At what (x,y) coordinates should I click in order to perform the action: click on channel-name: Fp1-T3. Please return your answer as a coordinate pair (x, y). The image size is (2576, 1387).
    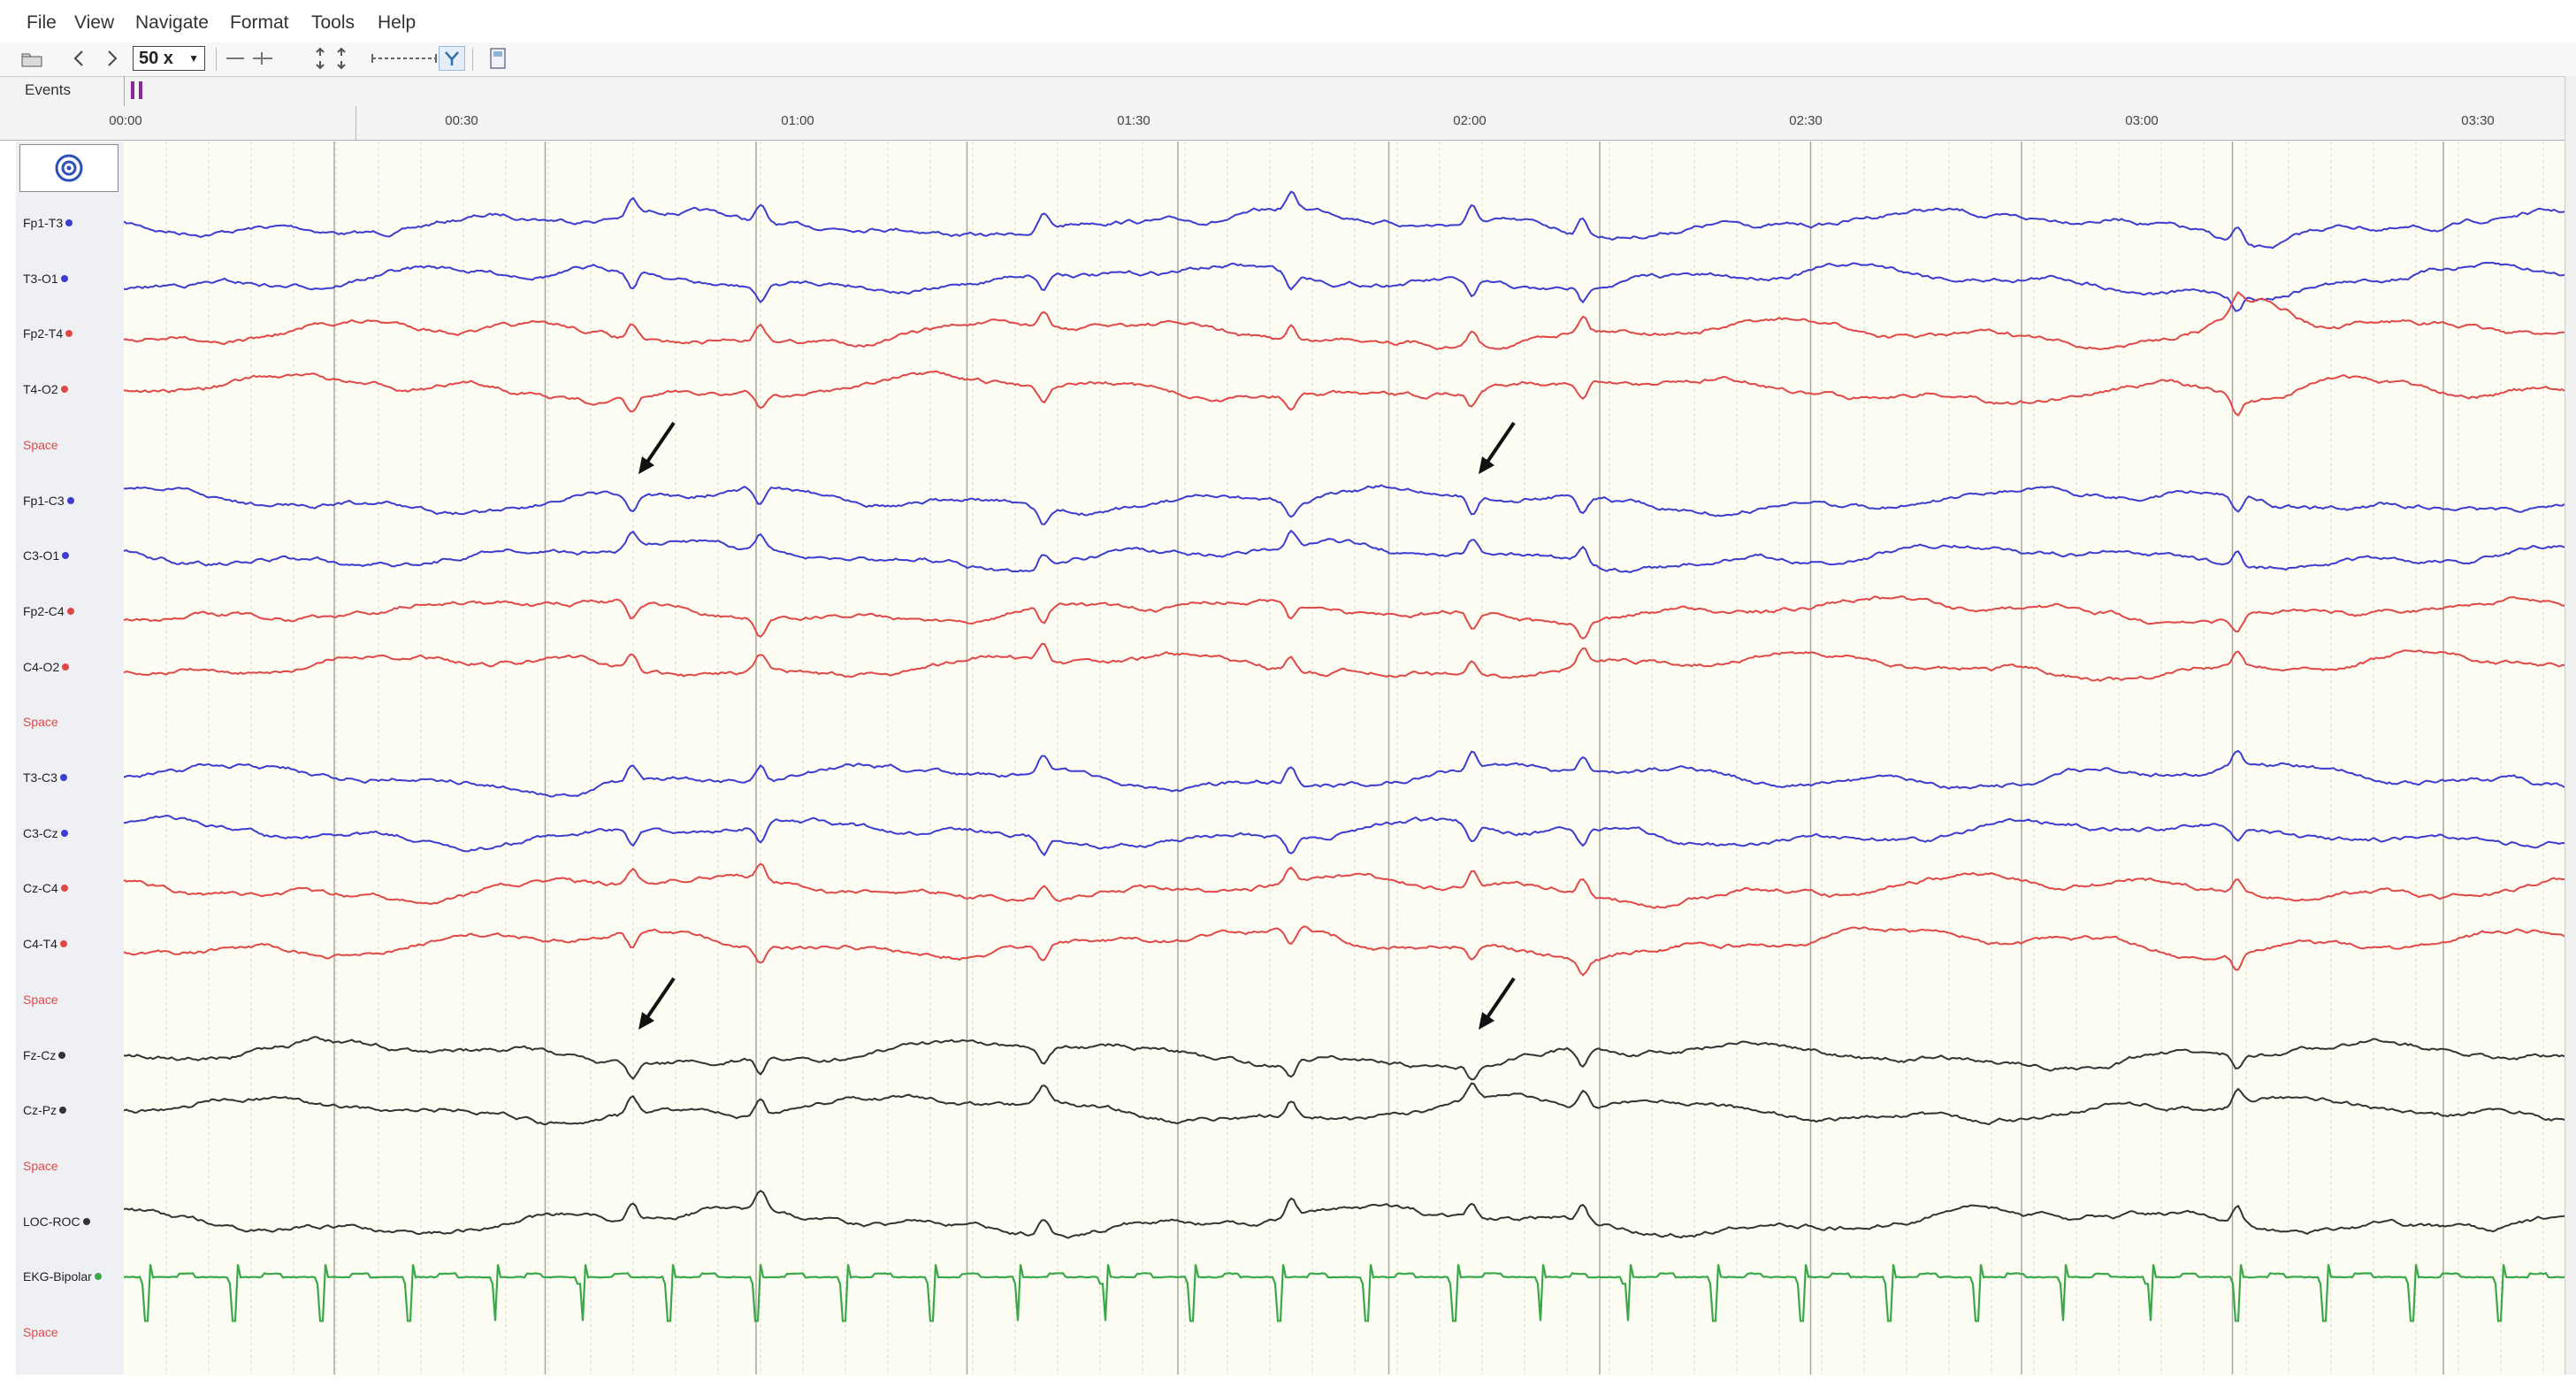
    Looking at the image, I should click on (43, 223).